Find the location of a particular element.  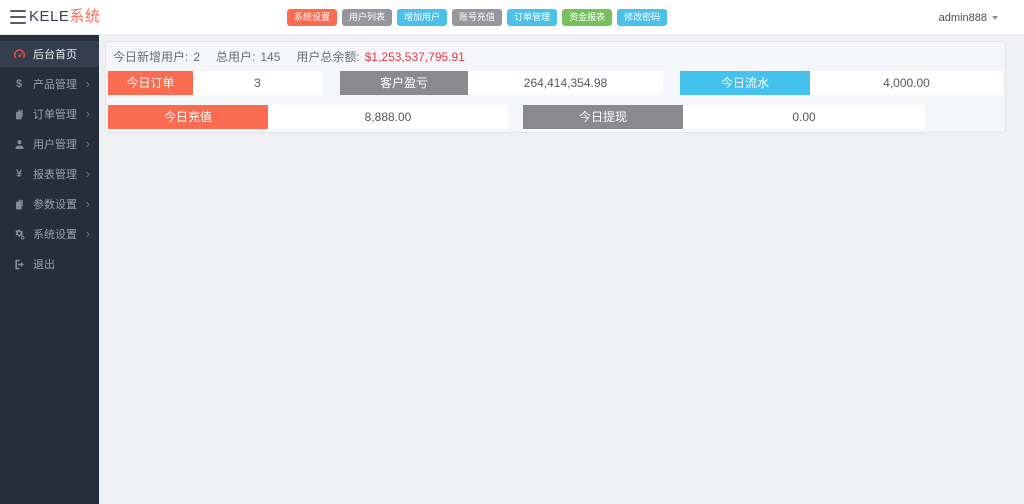

sidebar-item-label: 后台首页 is located at coordinates (55, 55).